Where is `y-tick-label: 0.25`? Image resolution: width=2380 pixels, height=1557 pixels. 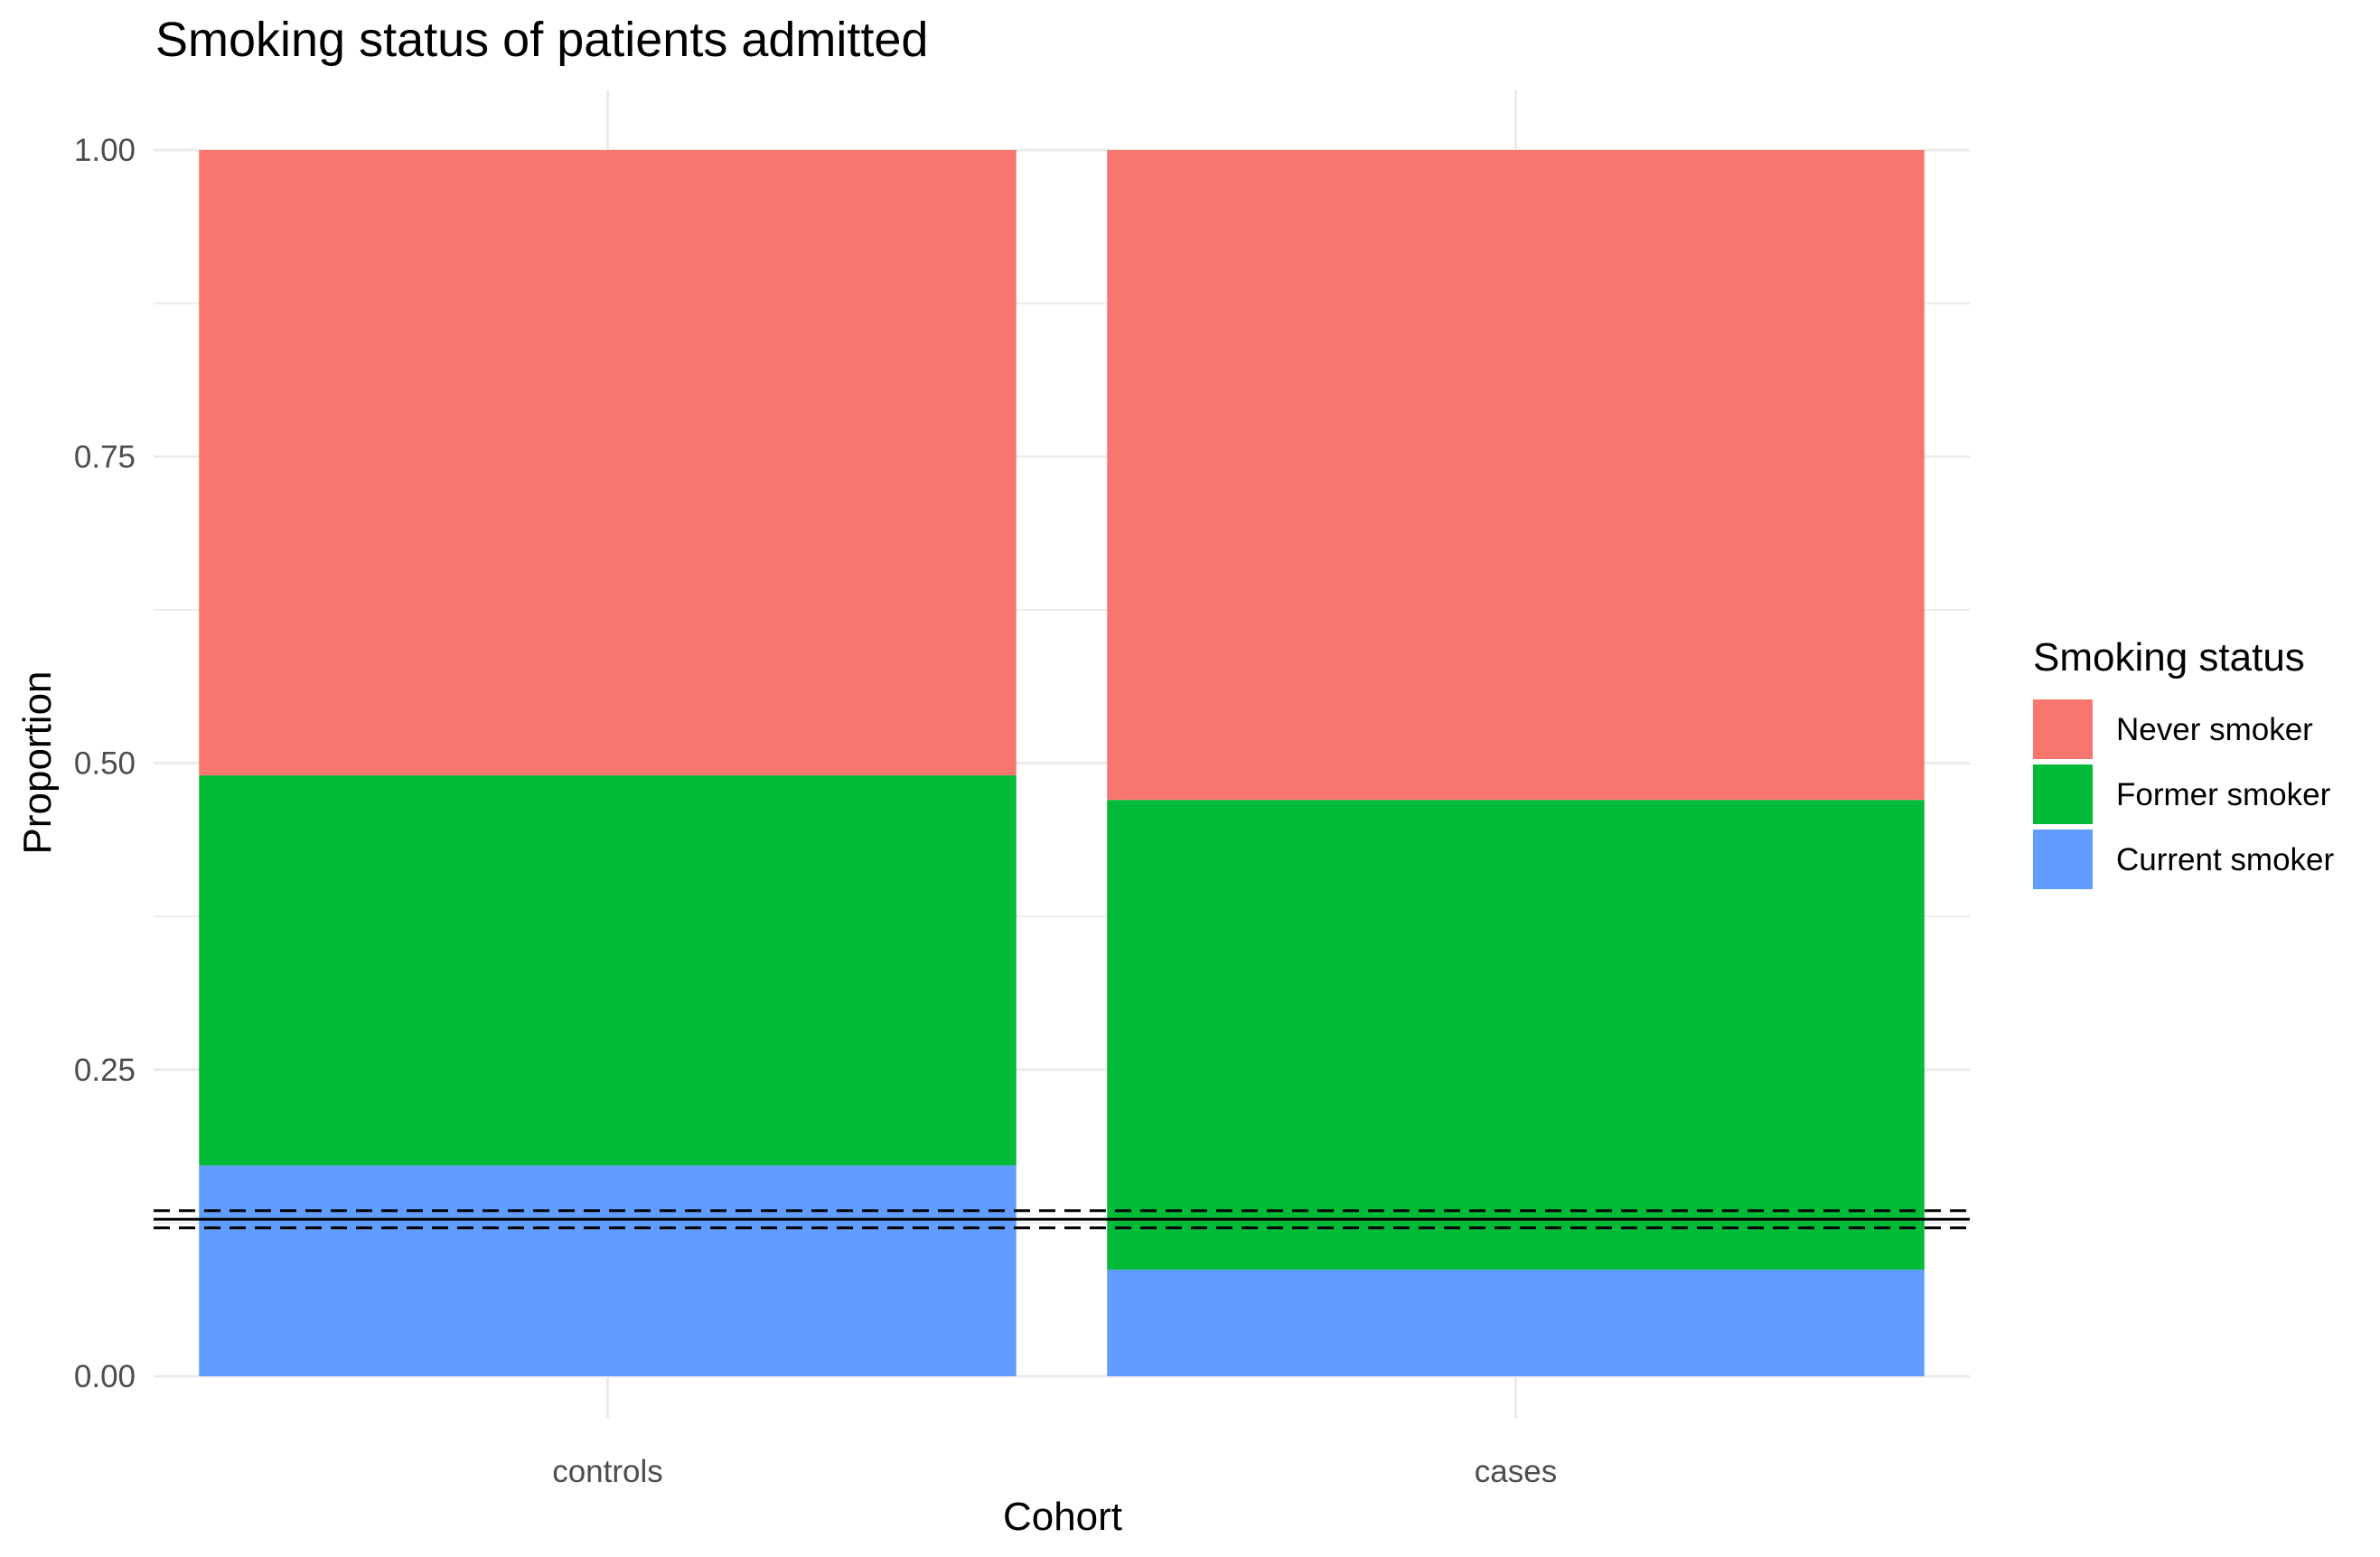 y-tick-label: 0.25 is located at coordinates (105, 1070).